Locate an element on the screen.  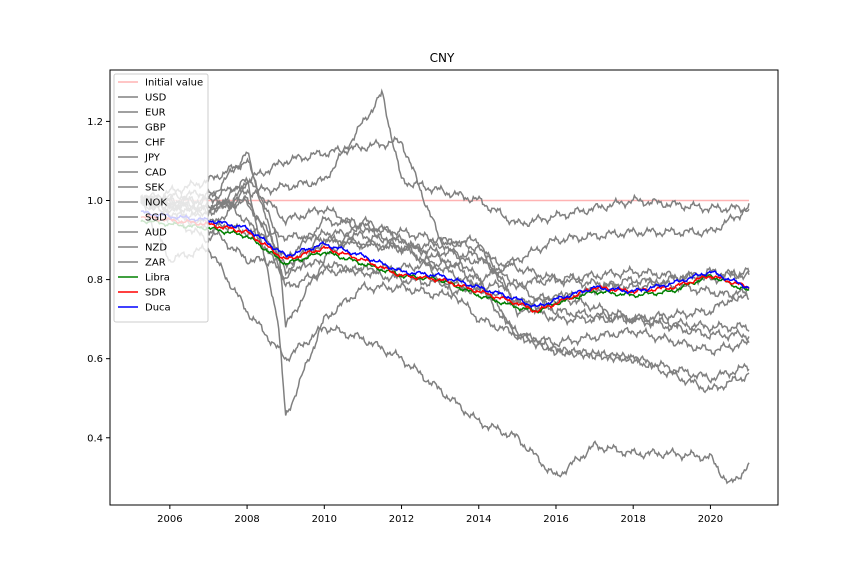
x-tick-label: 2008 is located at coordinates (246, 519).